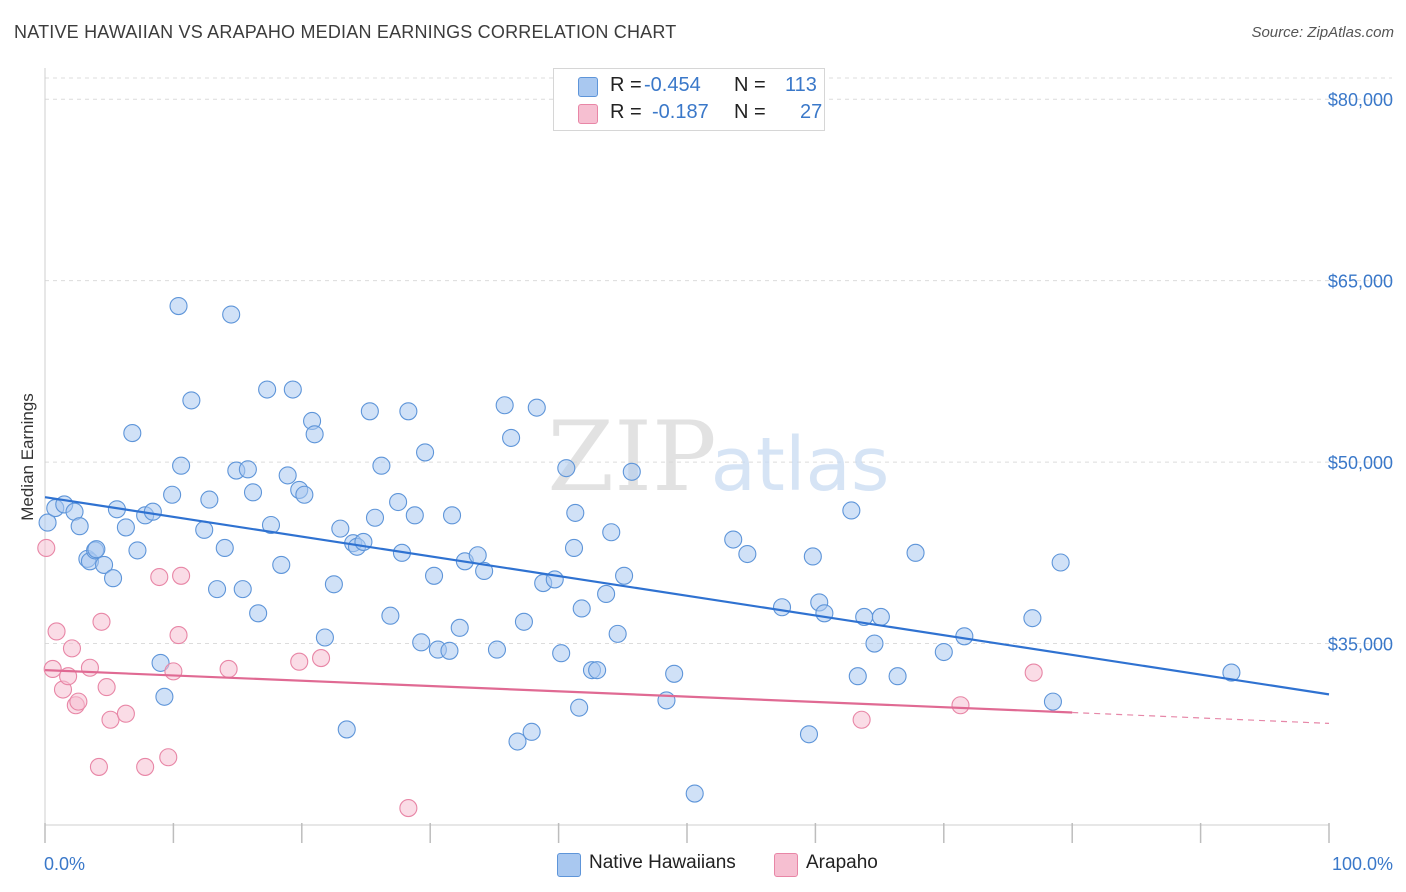 This screenshot has width=1406, height=892. I want to click on watermark: ZIP atlas, so click(718, 457).